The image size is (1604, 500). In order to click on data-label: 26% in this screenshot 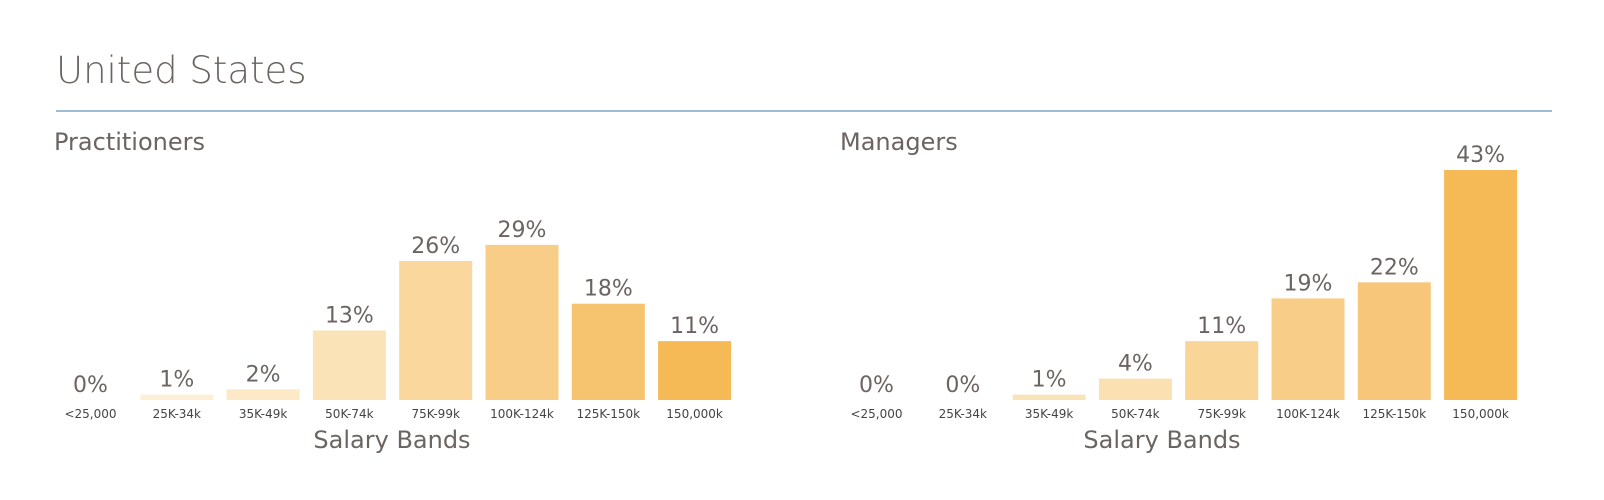, I will do `click(435, 246)`.